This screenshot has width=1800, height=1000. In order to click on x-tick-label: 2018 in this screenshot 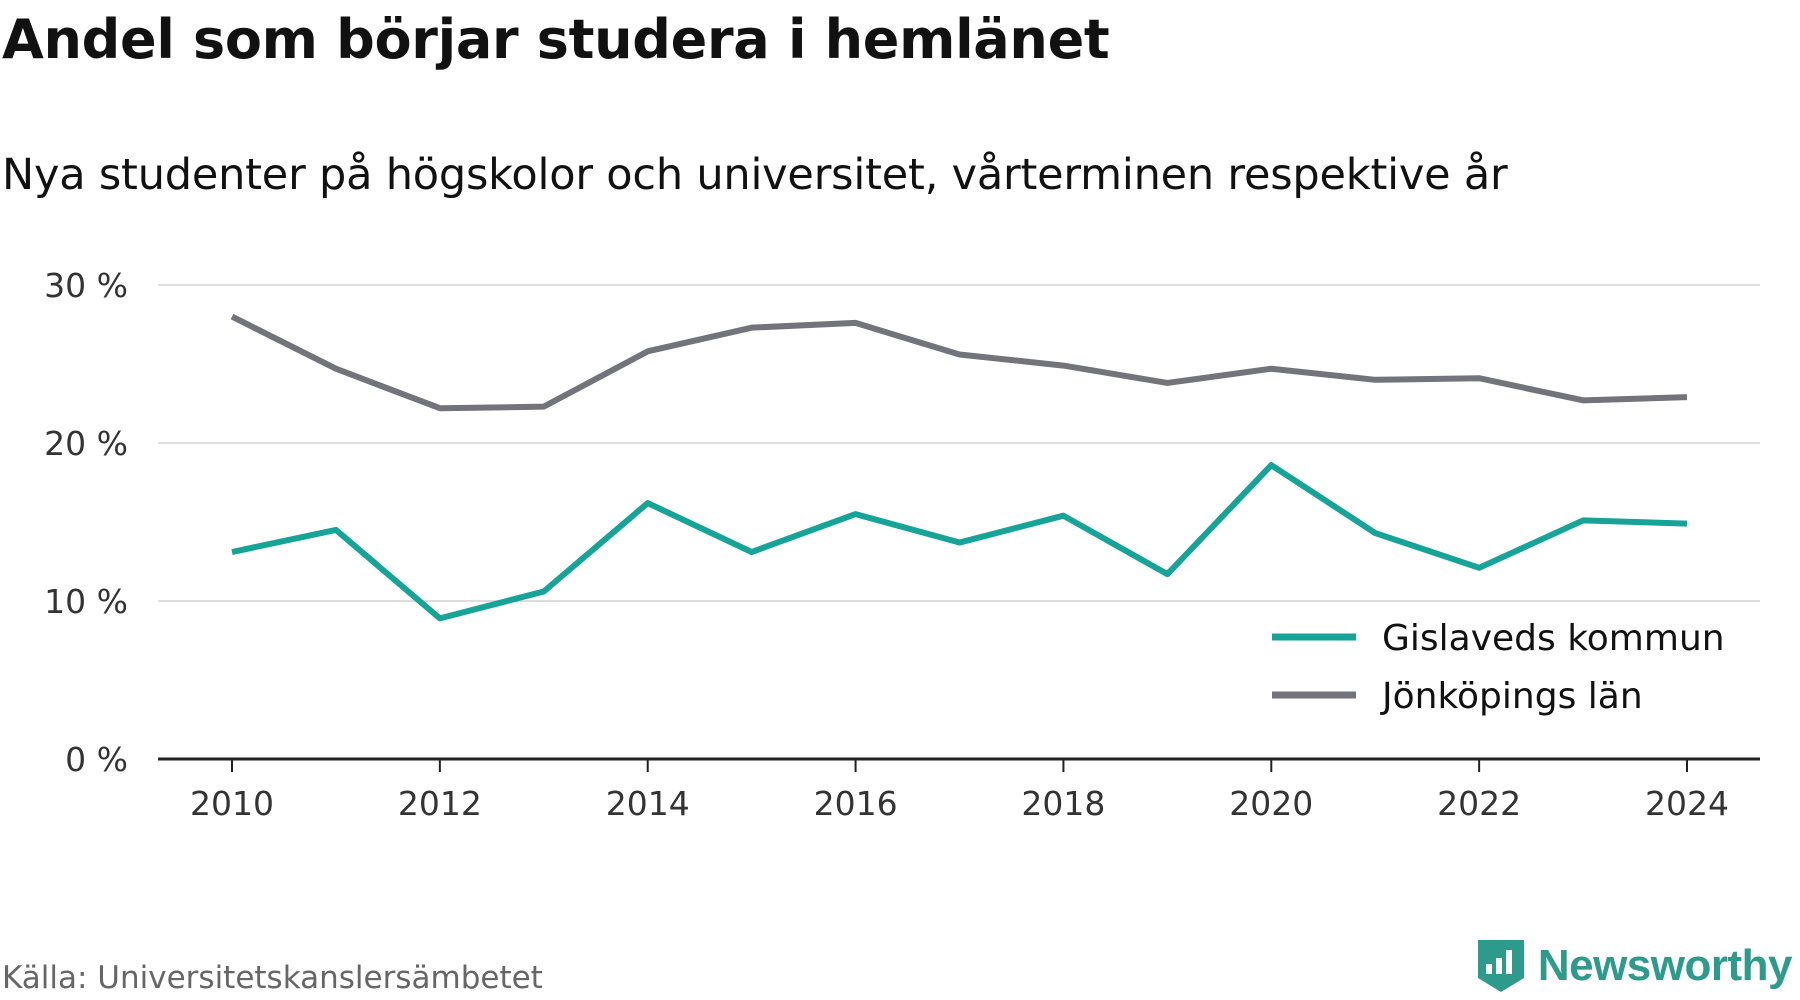, I will do `click(1063, 803)`.